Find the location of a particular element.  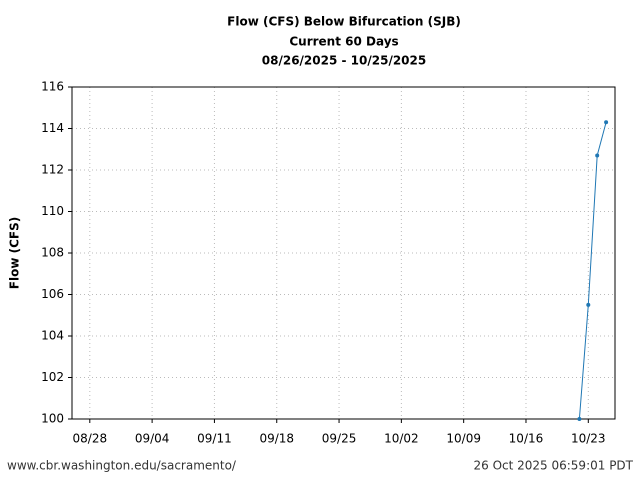

footer-timestamp: 26 Oct 2025 06:59:01 PDT is located at coordinates (553, 466).